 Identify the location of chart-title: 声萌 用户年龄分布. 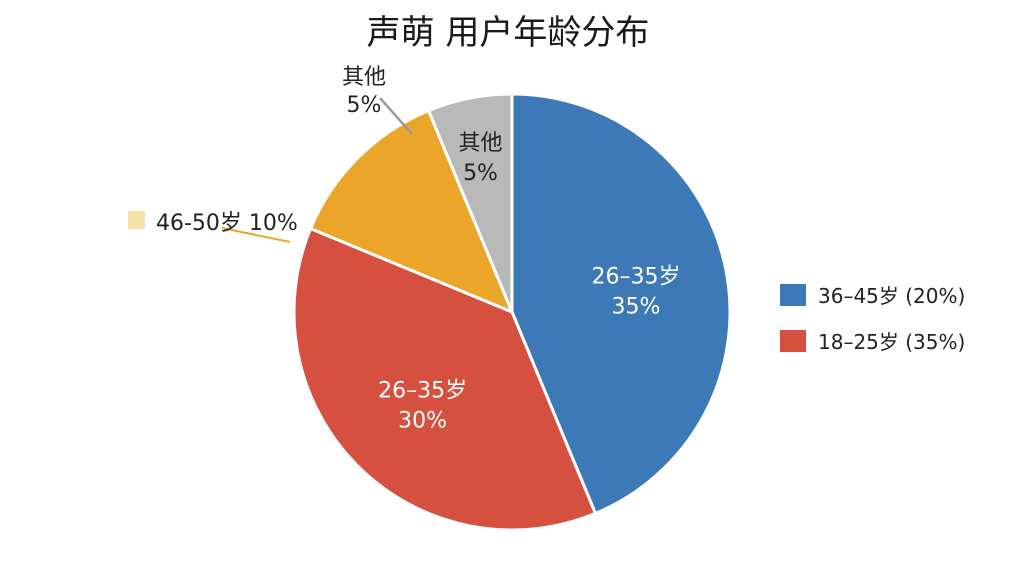
(508, 33).